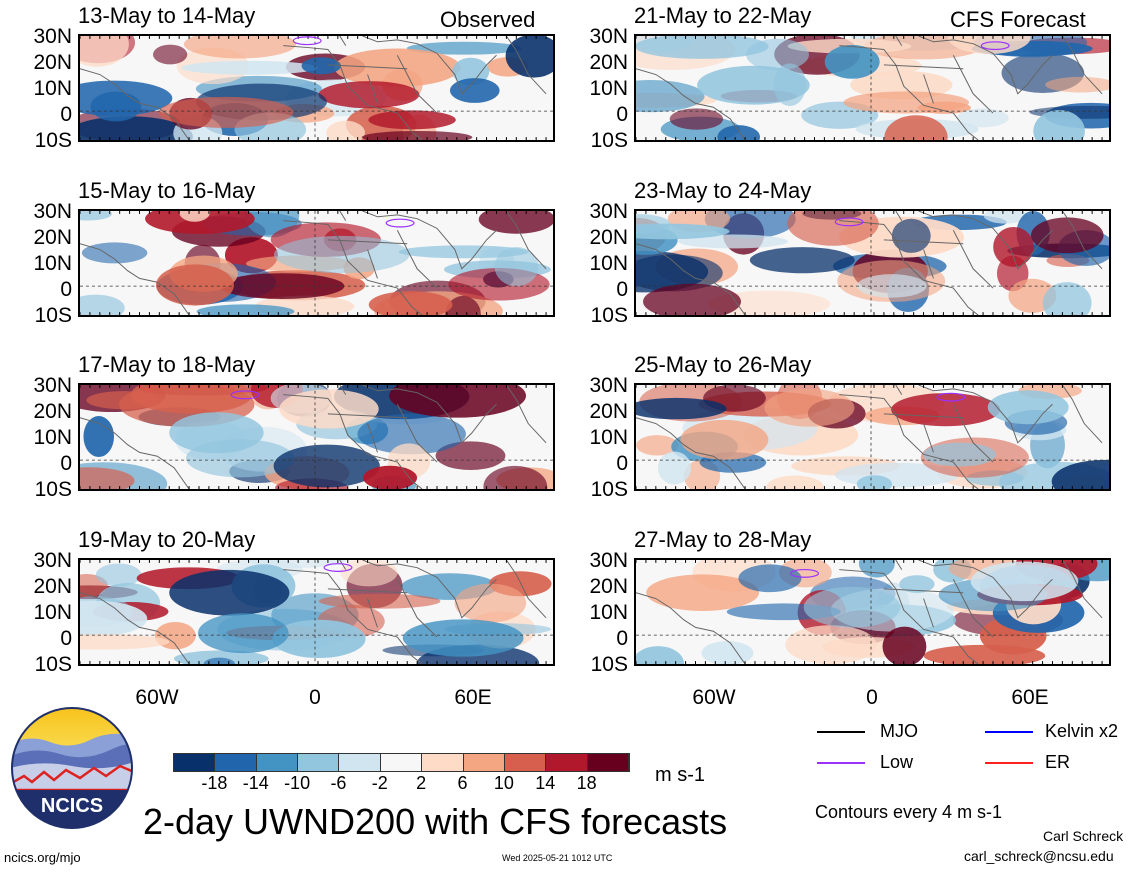 The height and width of the screenshot is (872, 1135). Describe the element at coordinates (435, 821) in the screenshot. I see `main-title: 2-day UWND200 with CFS forecasts` at that location.